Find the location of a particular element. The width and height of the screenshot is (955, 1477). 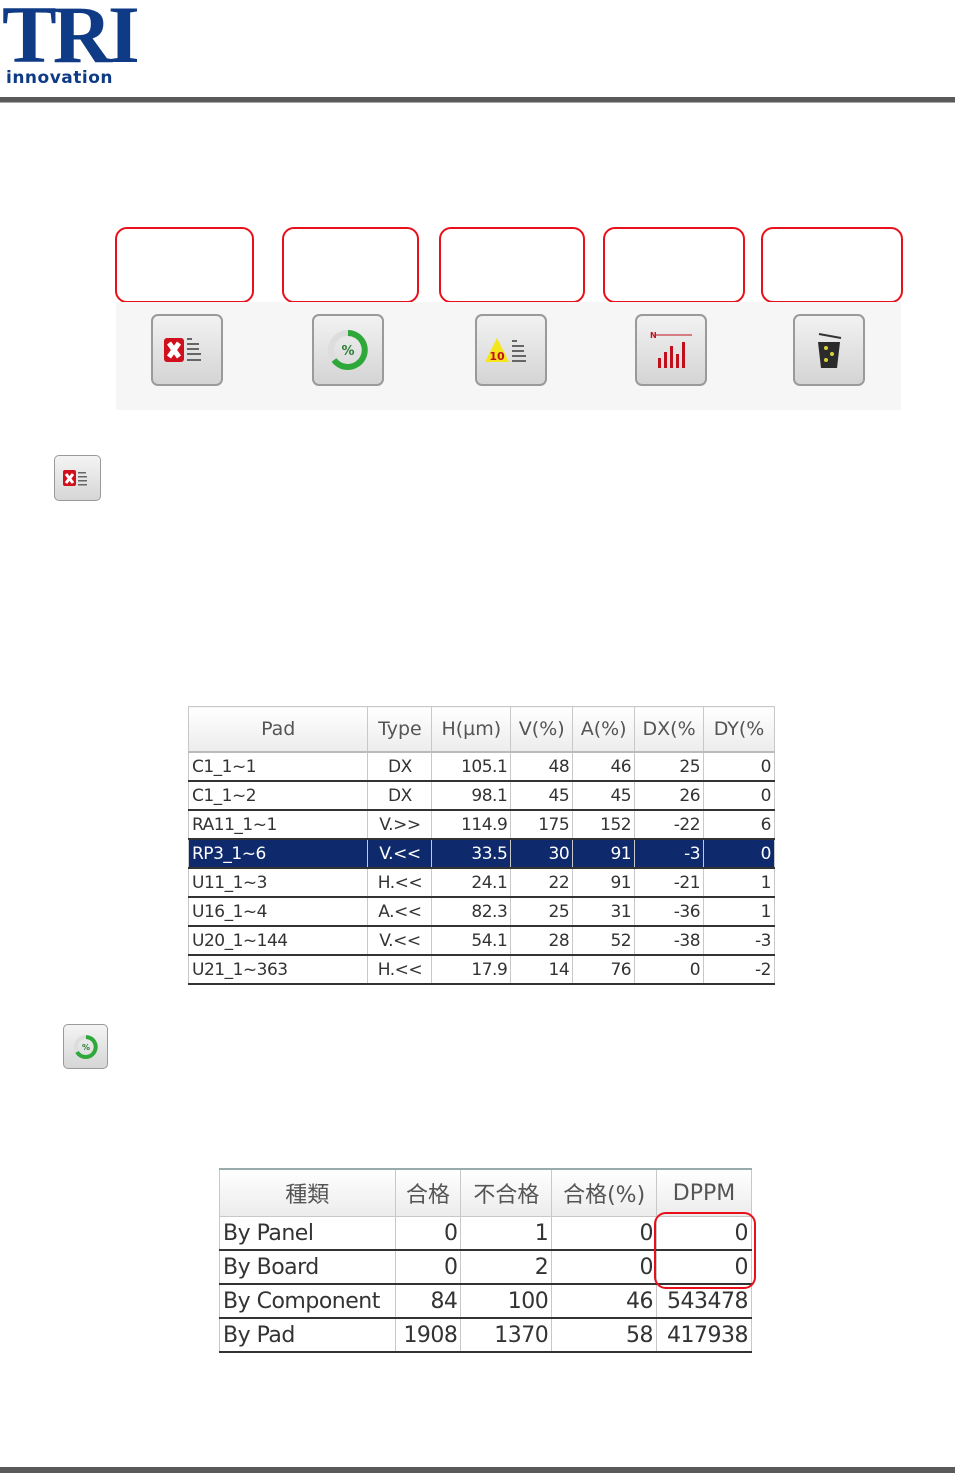

table-cell: 26 is located at coordinates (669, 796).